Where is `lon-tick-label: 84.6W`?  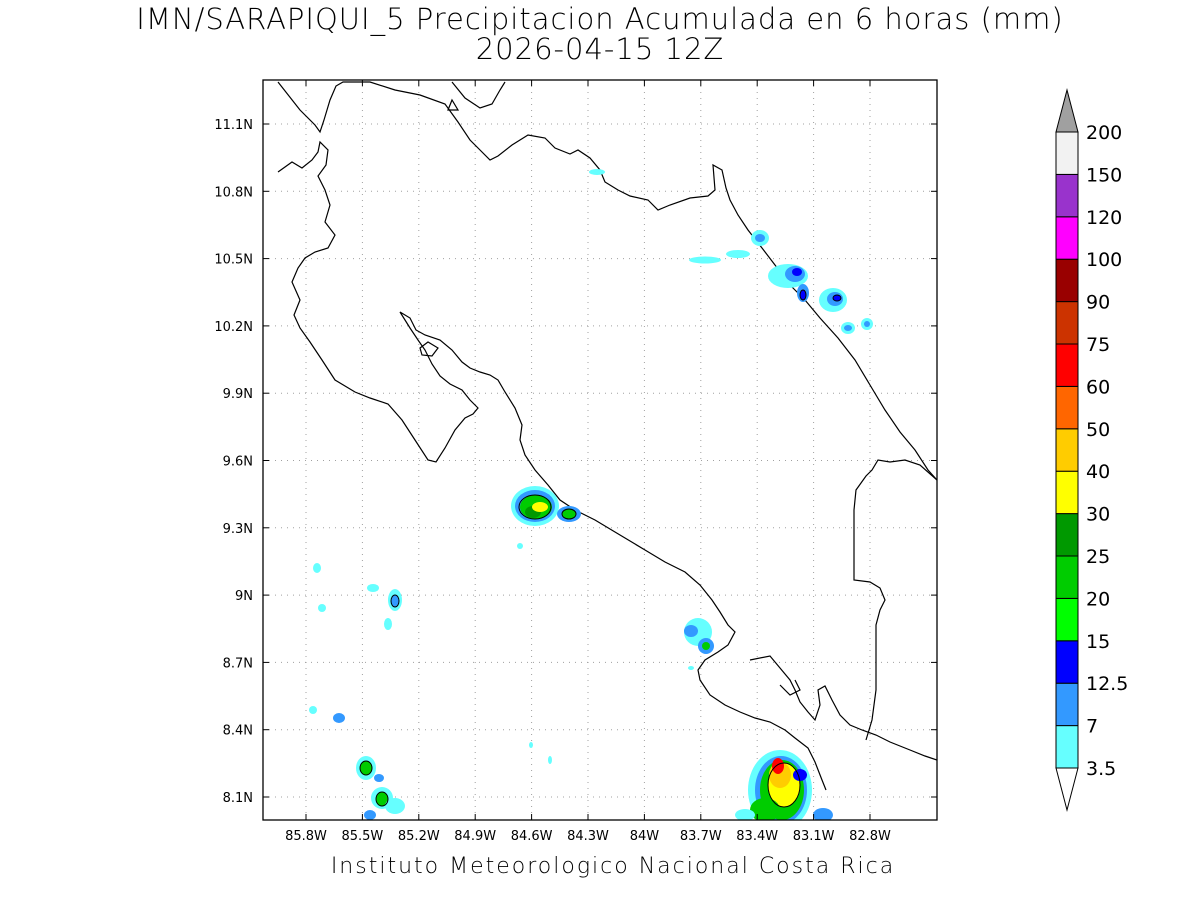
lon-tick-label: 84.6W is located at coordinates (532, 836).